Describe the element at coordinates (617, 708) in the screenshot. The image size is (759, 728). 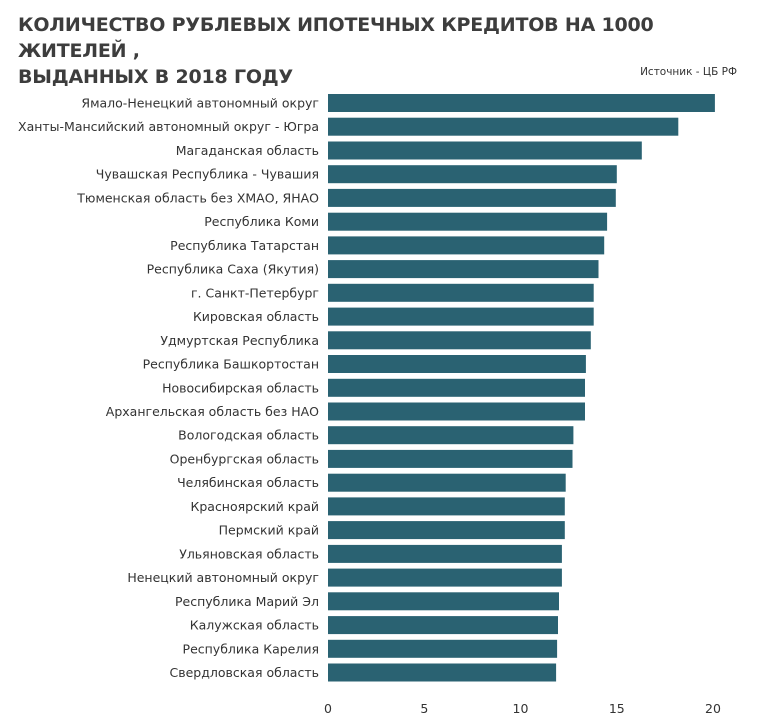
I see `x-tick-label: 15` at that location.